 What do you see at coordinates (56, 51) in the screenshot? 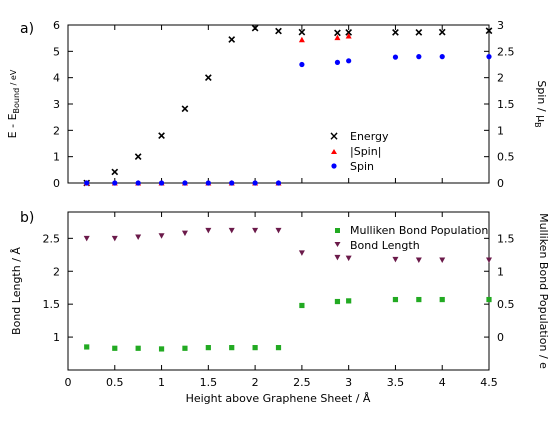
I see `y-tick-label: 5` at bounding box center [56, 51].